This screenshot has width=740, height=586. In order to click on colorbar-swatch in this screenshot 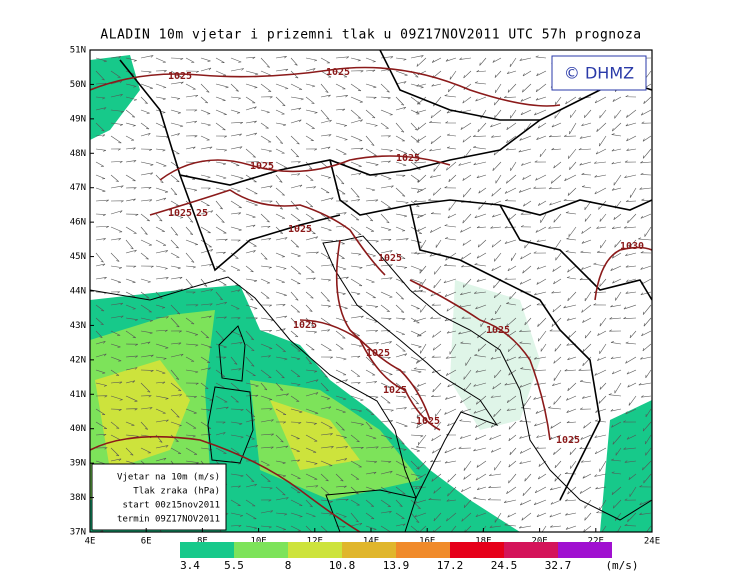, I will do `click(369, 550)`.